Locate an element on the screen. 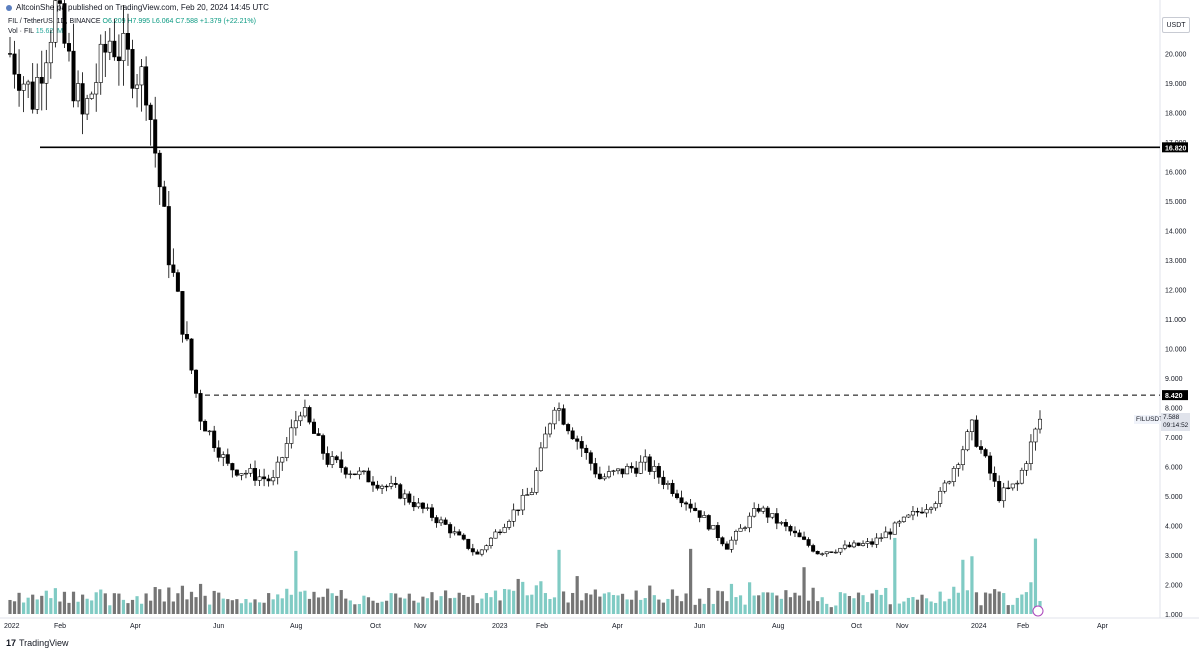  x-tick-label: Oct is located at coordinates (856, 626).